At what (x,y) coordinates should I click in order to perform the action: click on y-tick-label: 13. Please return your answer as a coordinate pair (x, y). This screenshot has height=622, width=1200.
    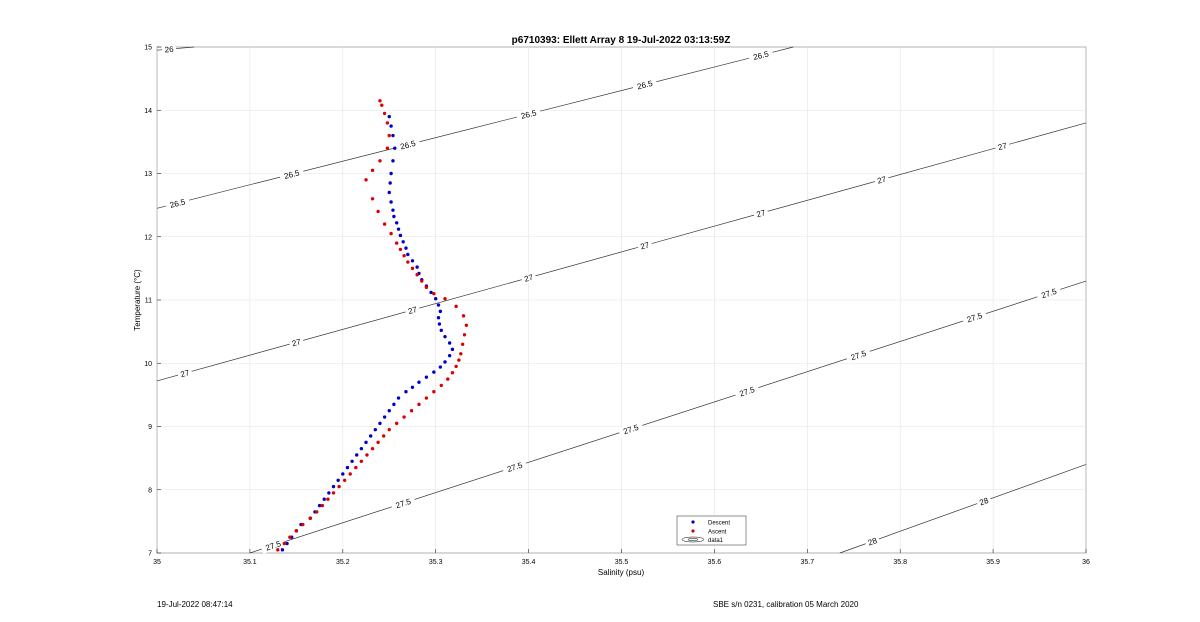
    Looking at the image, I should click on (148, 174).